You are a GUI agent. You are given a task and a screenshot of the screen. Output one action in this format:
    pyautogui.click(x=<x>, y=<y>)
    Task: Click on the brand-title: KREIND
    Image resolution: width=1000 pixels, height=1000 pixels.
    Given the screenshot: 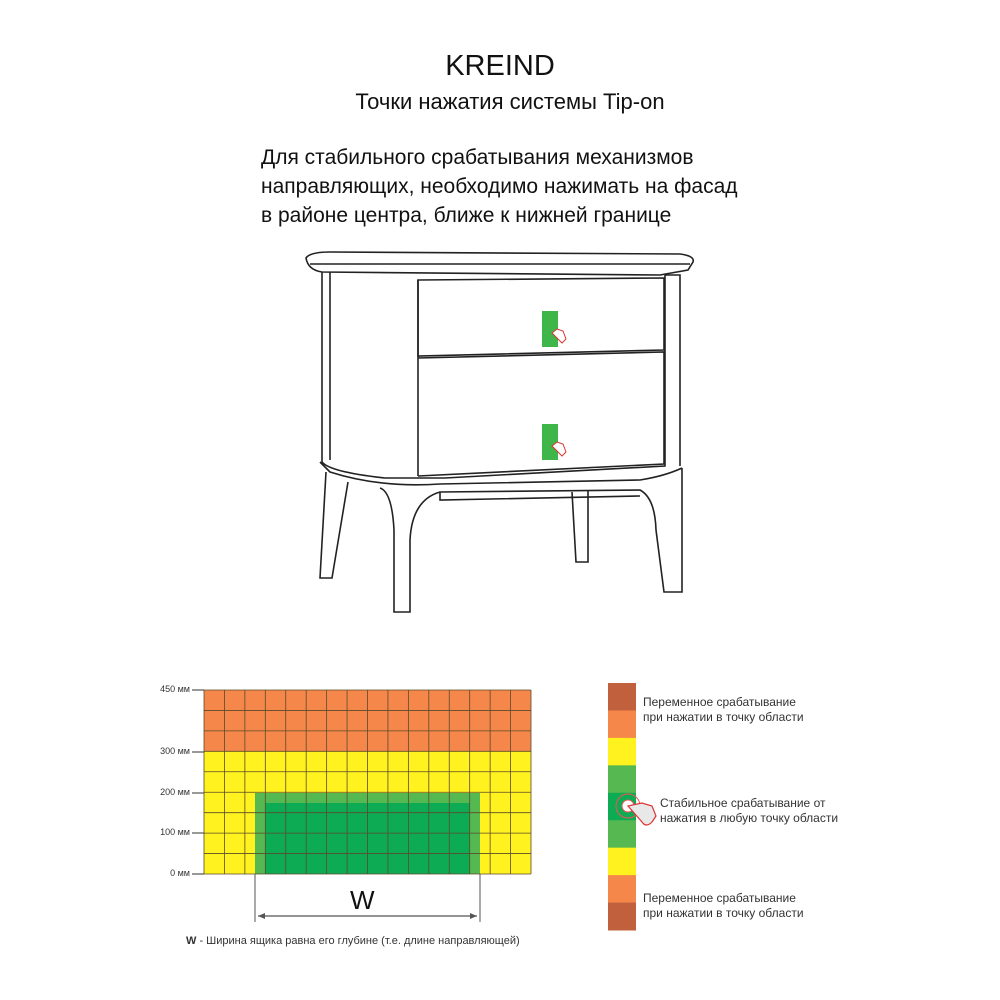 What is the action you would take?
    pyautogui.click(x=500, y=66)
    